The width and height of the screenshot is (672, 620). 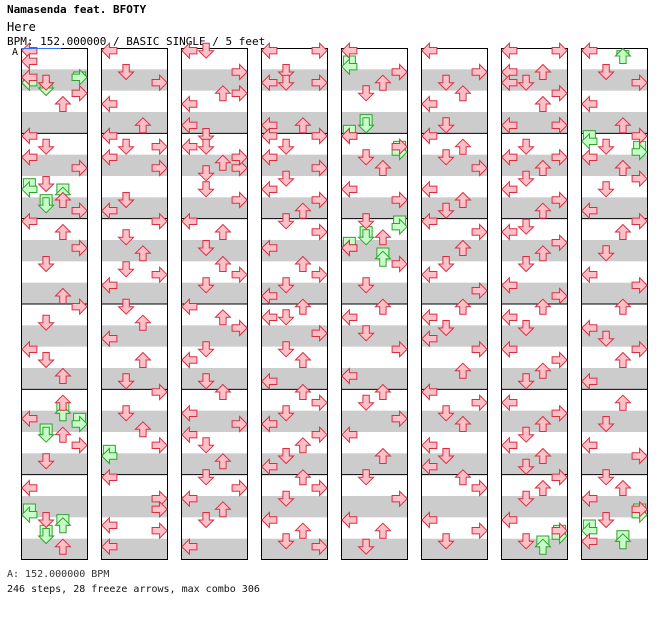 What do you see at coordinates (21, 27) in the screenshot?
I see `song-subtitle: Here` at bounding box center [21, 27].